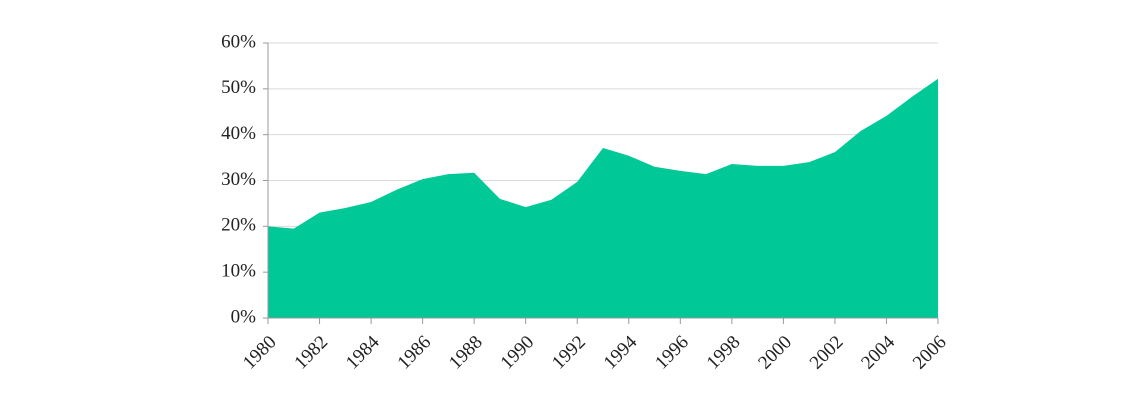  I want to click on y-tick-label: 10%, so click(238, 271).